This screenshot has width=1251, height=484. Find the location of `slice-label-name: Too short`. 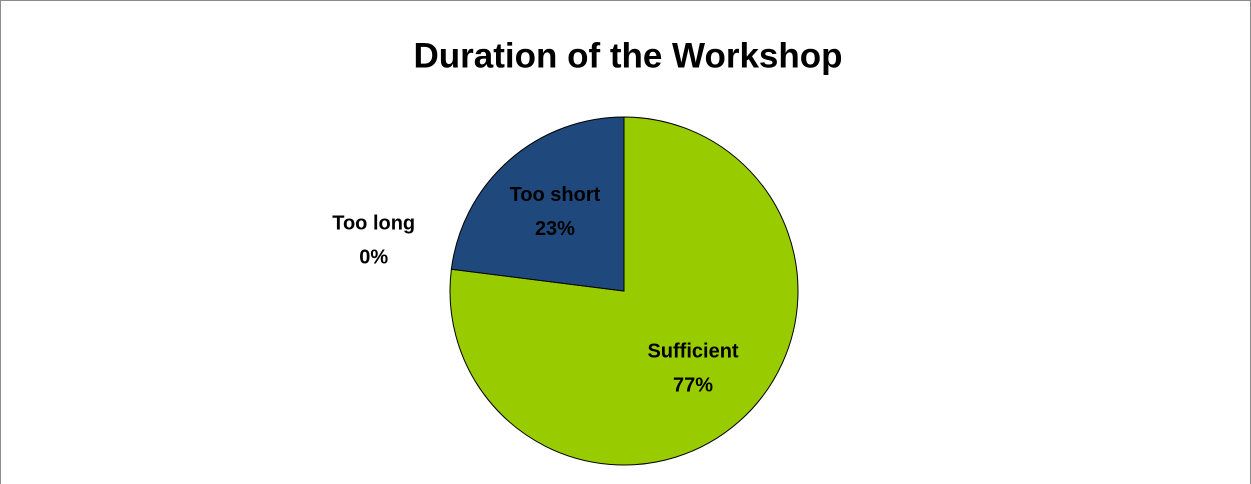

slice-label-name: Too short is located at coordinates (555, 195).